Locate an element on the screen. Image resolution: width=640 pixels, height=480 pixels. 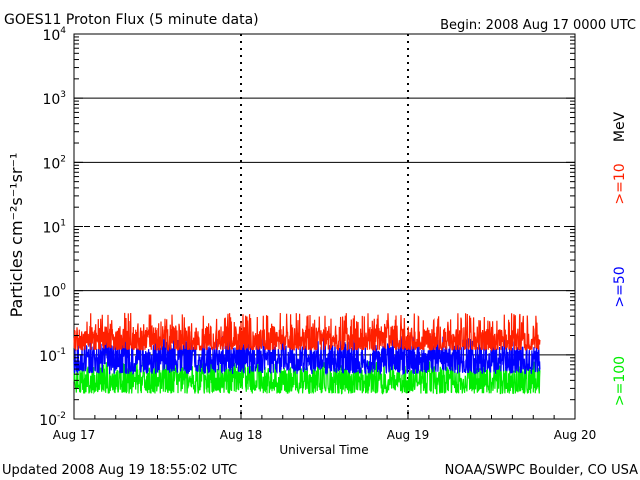
legend-label: >=10 is located at coordinates (620, 183).